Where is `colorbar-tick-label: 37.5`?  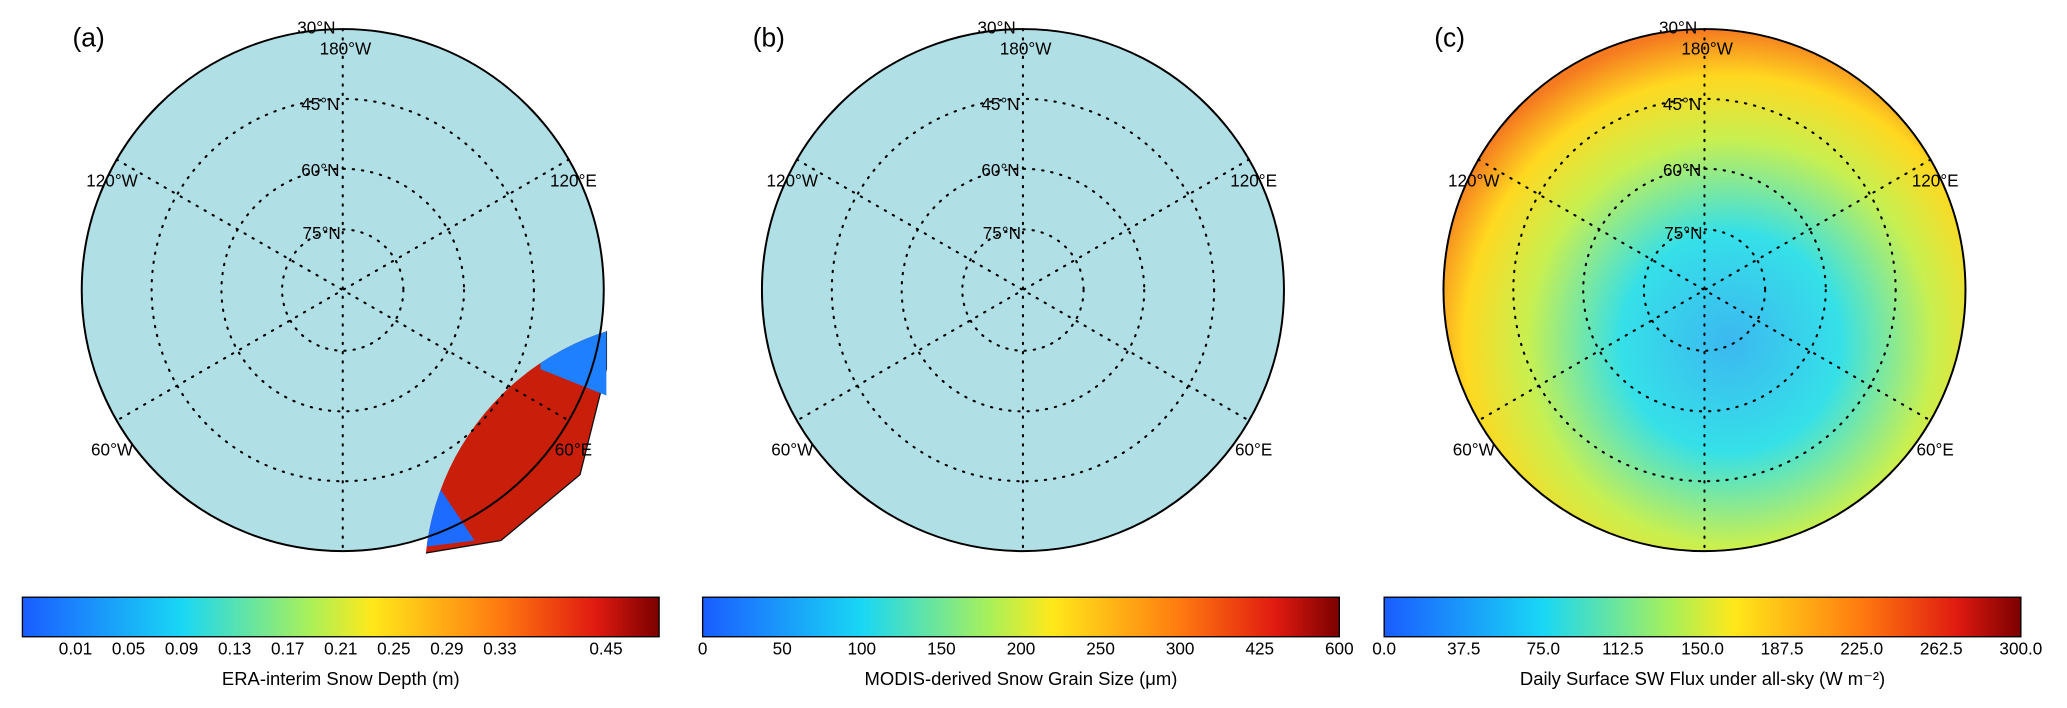 colorbar-tick-label: 37.5 is located at coordinates (1463, 648).